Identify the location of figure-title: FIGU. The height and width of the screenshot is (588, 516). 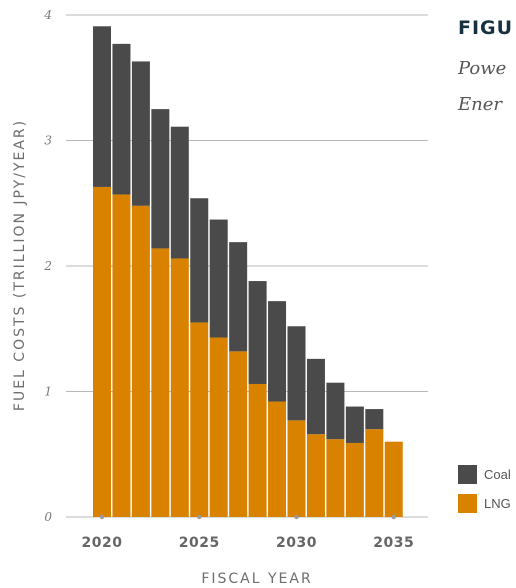
(485, 28).